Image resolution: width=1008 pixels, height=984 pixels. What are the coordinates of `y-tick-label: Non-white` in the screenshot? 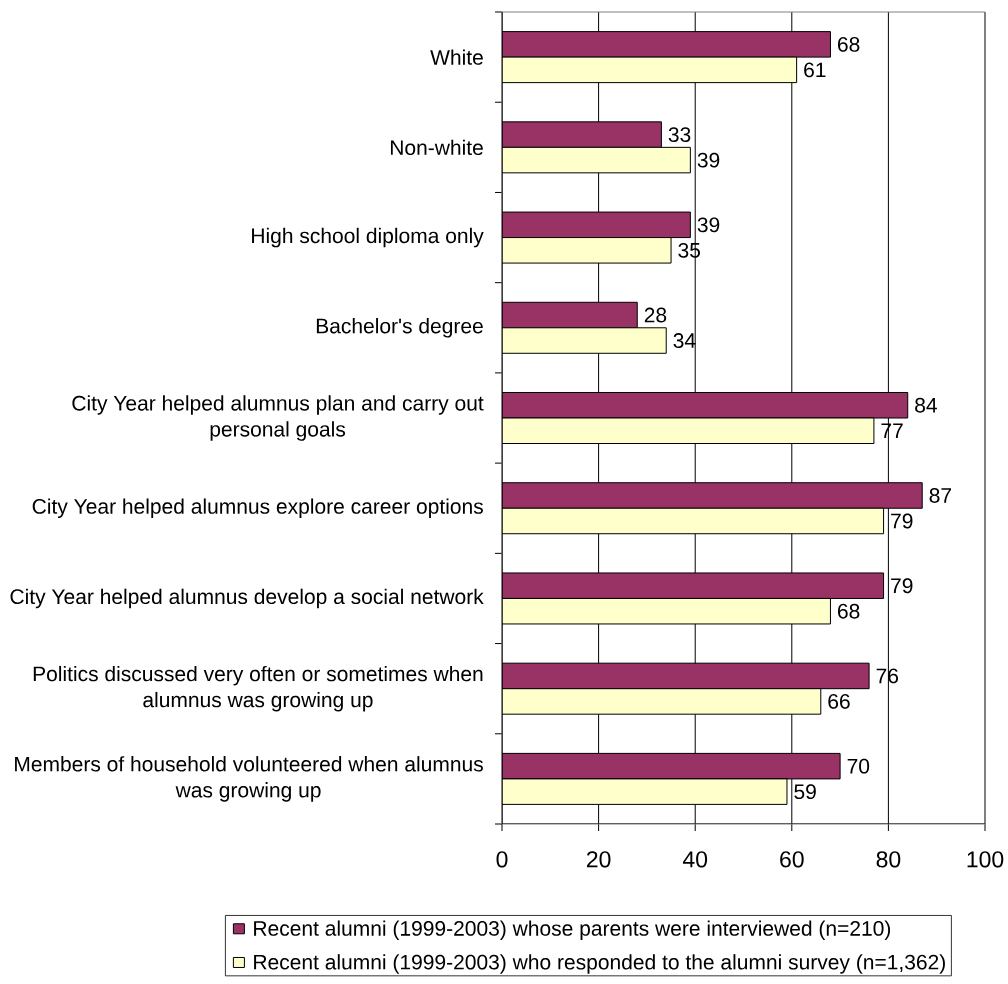 It's located at (436, 147).